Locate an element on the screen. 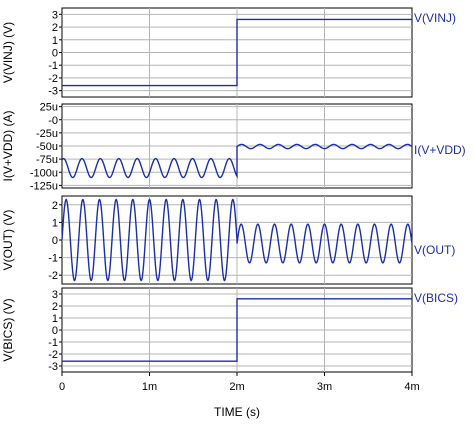  x-tick-label: 3m is located at coordinates (324, 387).